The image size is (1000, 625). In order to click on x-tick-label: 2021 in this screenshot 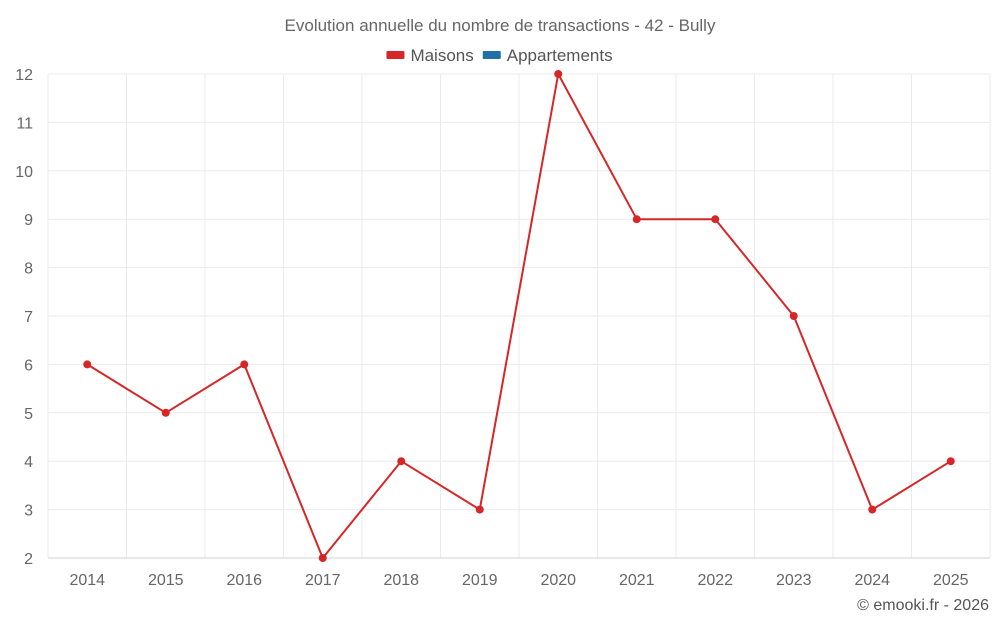, I will do `click(637, 580)`.